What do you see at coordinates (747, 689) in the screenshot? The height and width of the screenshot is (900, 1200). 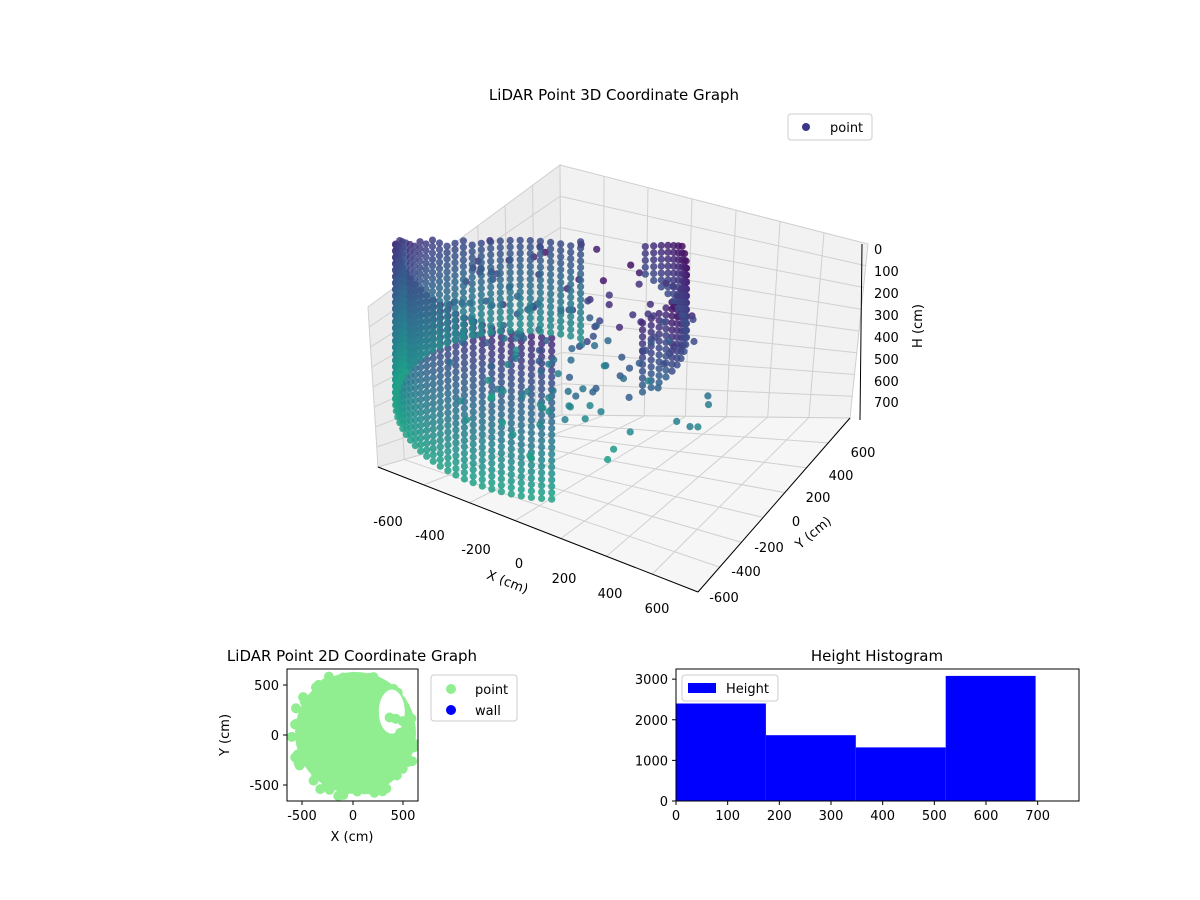 I see `legend-label-height: Height` at bounding box center [747, 689].